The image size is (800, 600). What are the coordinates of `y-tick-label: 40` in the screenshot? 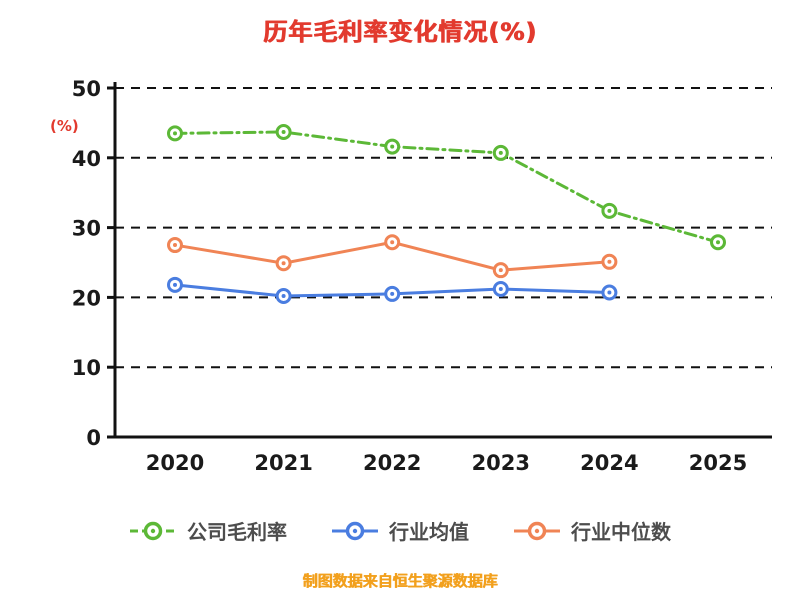 It's located at (86, 159).